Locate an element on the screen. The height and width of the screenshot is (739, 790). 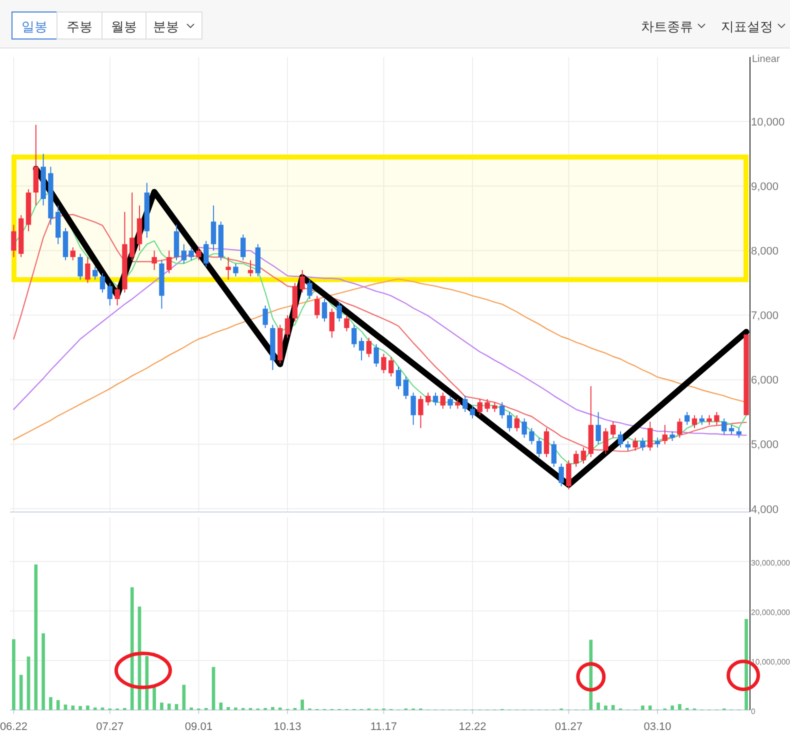
x-tick-label: 06.22 is located at coordinates (14, 727).